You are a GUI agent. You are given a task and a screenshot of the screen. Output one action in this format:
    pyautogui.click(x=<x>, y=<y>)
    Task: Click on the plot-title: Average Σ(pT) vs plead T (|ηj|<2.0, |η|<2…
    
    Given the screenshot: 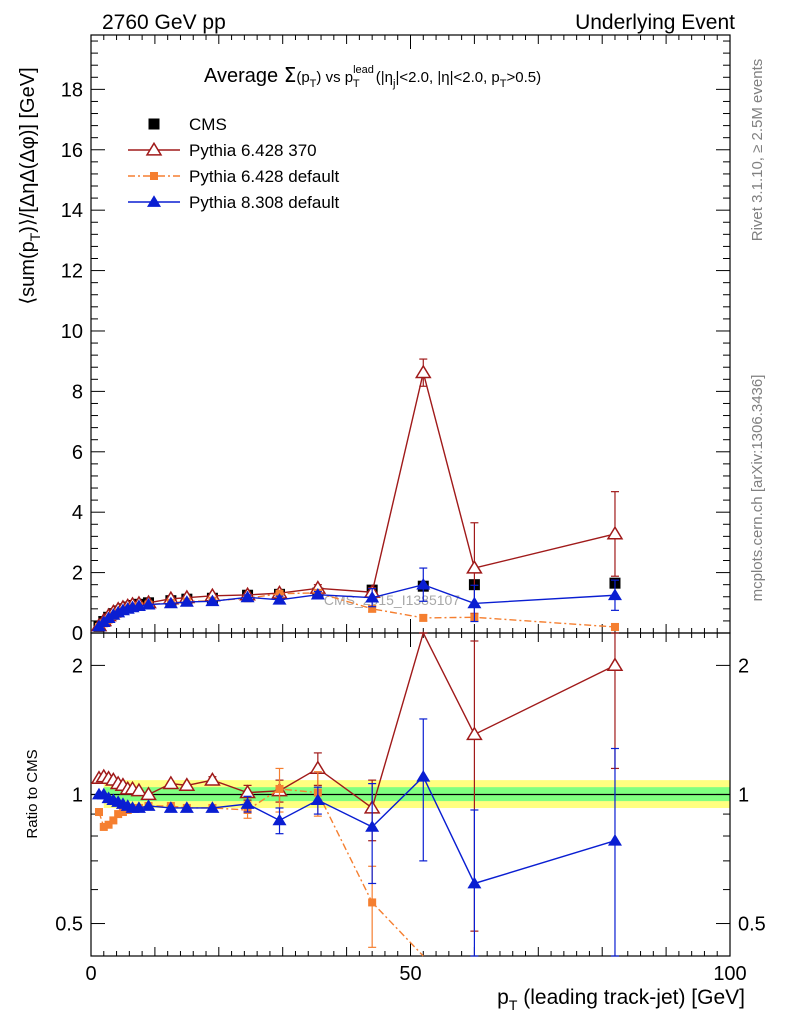 What is the action you would take?
    pyautogui.click(x=372, y=76)
    